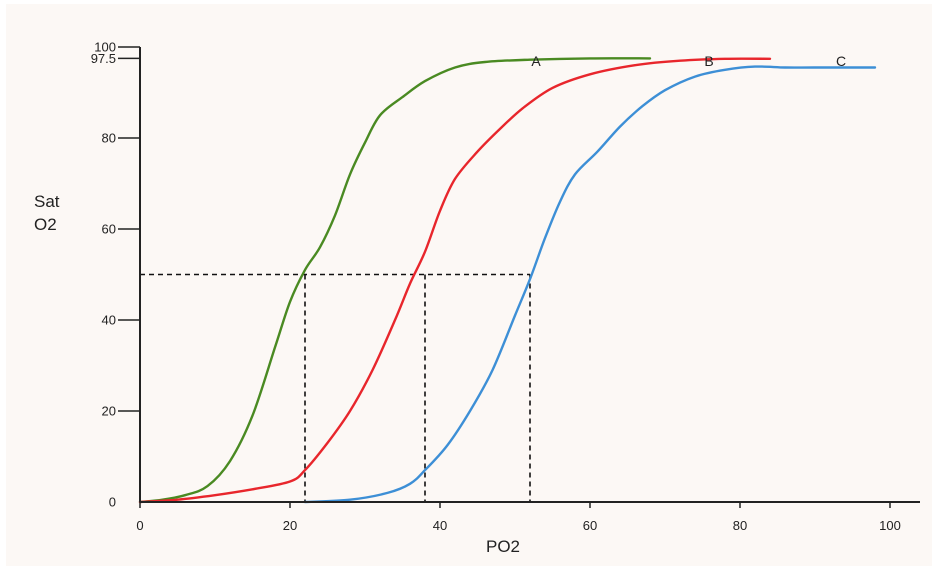 The height and width of the screenshot is (570, 936). What do you see at coordinates (290, 525) in the screenshot?
I see `x-tick-label: 20` at bounding box center [290, 525].